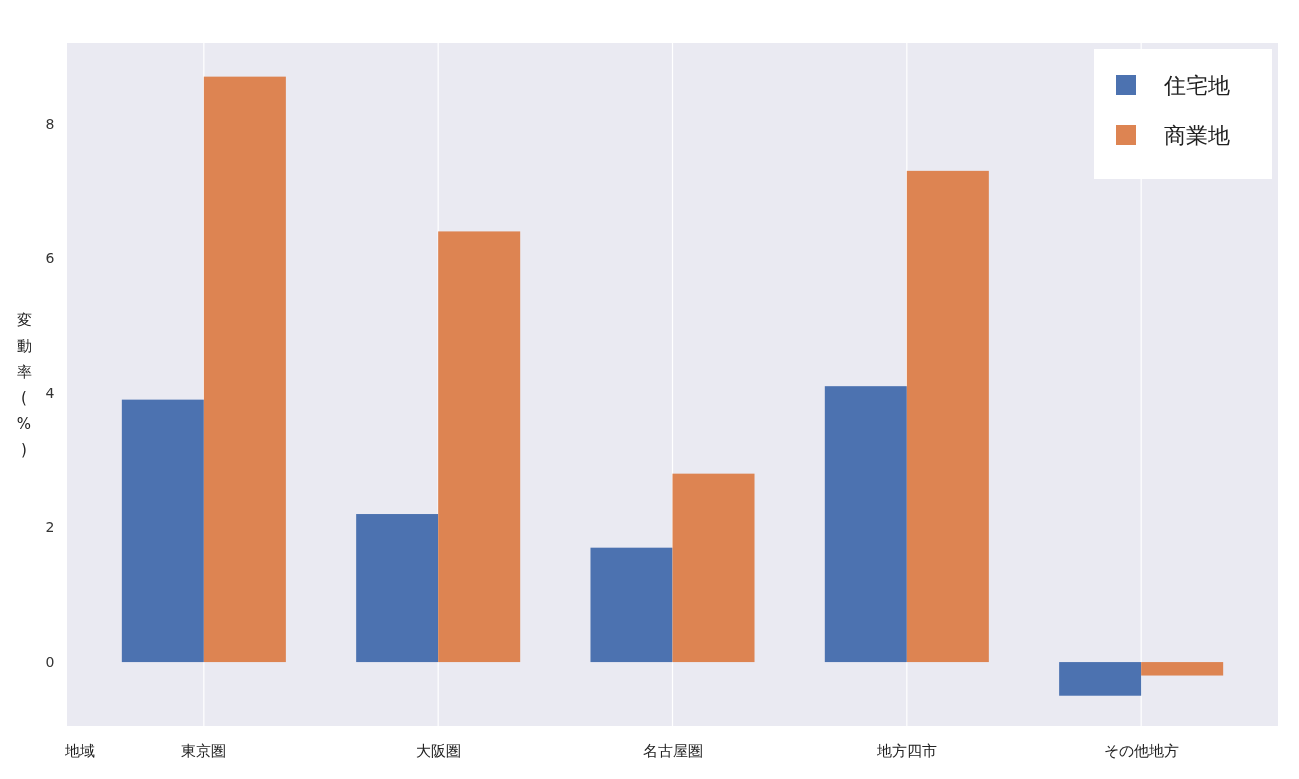 Image resolution: width=1299 pixels, height=779 pixels. What do you see at coordinates (50, 661) in the screenshot?
I see `y-tick-label: 0` at bounding box center [50, 661].